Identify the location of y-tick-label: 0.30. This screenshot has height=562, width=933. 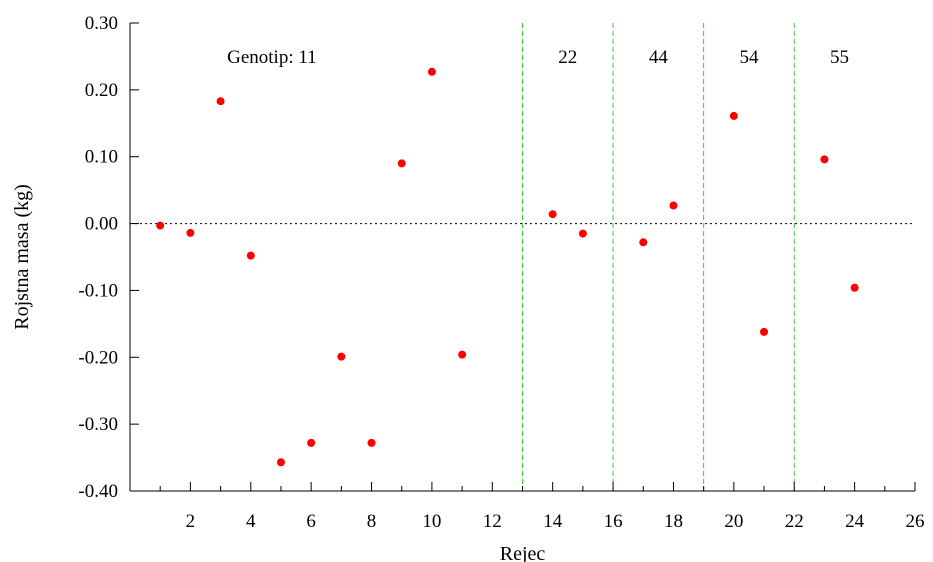
(101, 23).